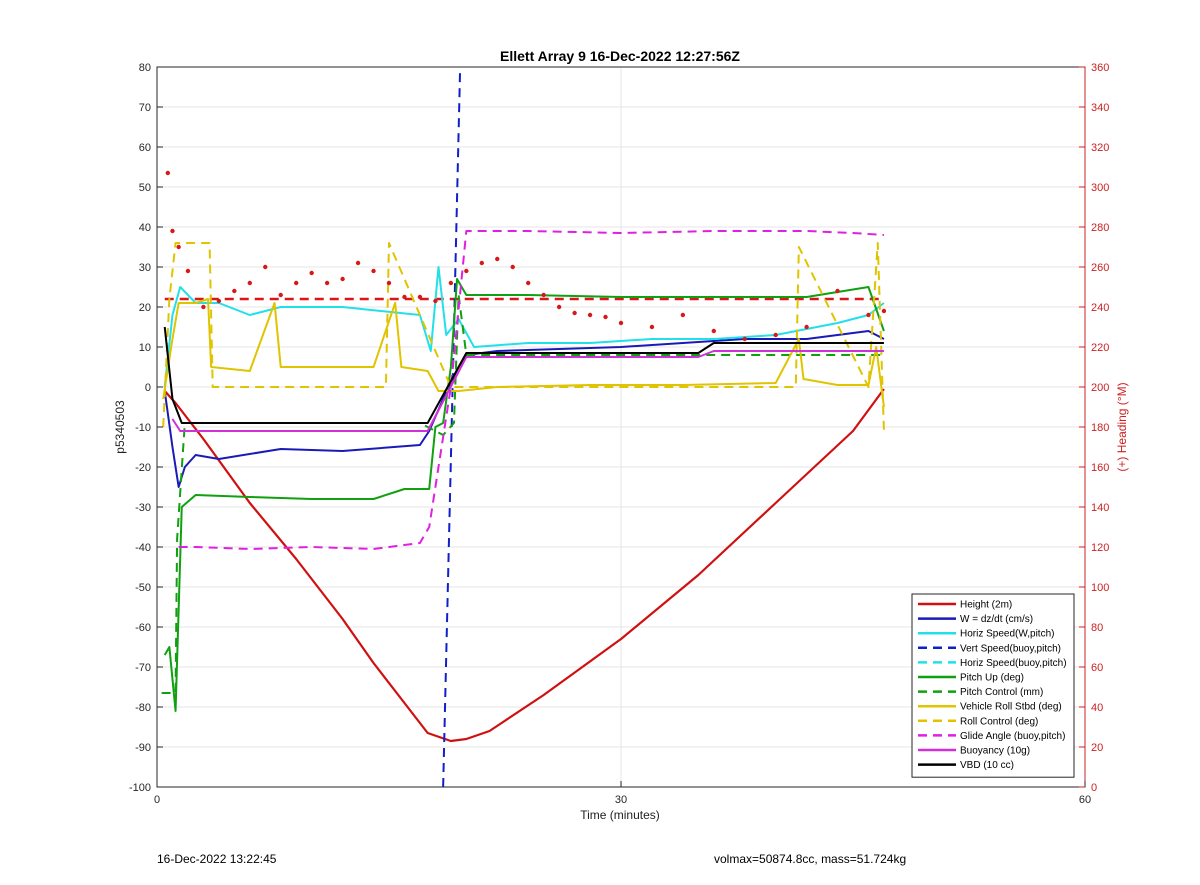  Describe the element at coordinates (999, 721) in the screenshot. I see `legend-label: Roll Control (deg)` at that location.